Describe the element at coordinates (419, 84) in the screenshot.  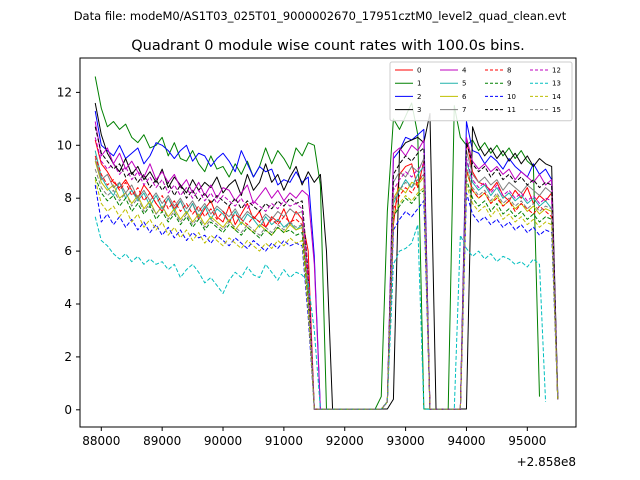
I see `legend-label-1: 1` at that location.